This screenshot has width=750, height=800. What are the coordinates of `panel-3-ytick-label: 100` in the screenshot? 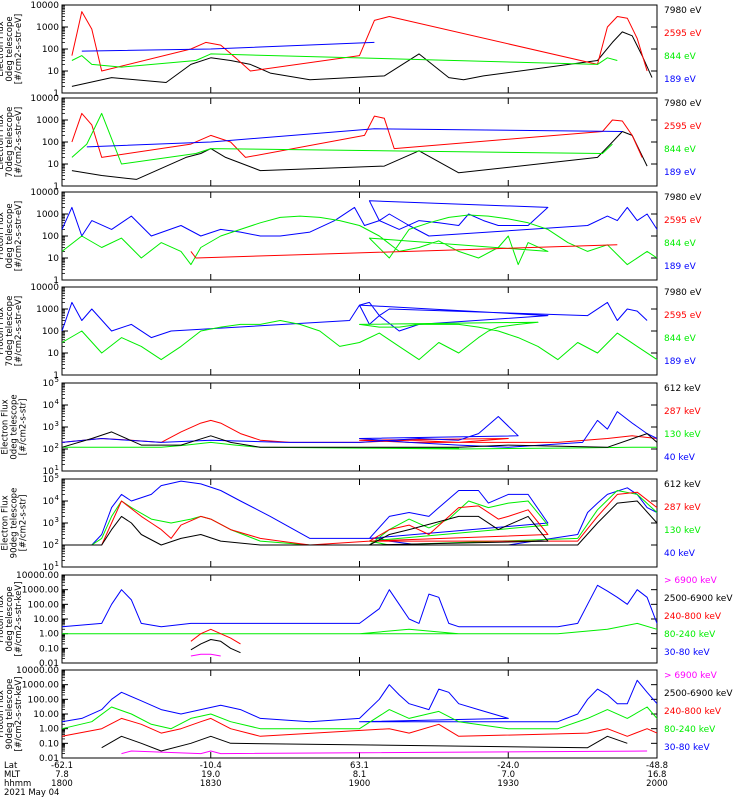 It's located at (50, 237).